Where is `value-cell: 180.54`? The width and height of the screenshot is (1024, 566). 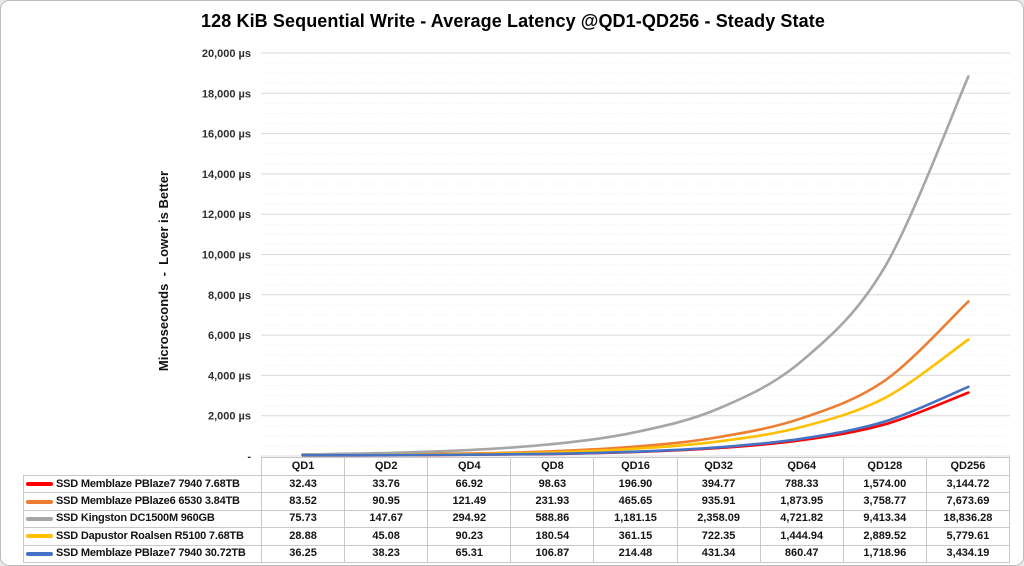 value-cell: 180.54 is located at coordinates (552, 536).